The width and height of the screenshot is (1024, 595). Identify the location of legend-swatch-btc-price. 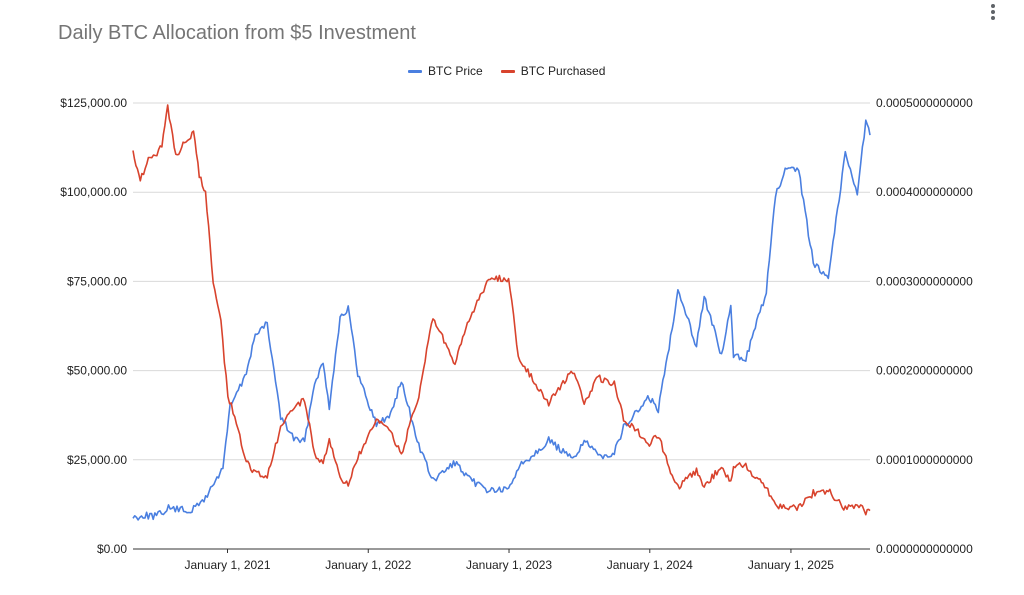
(415, 71).